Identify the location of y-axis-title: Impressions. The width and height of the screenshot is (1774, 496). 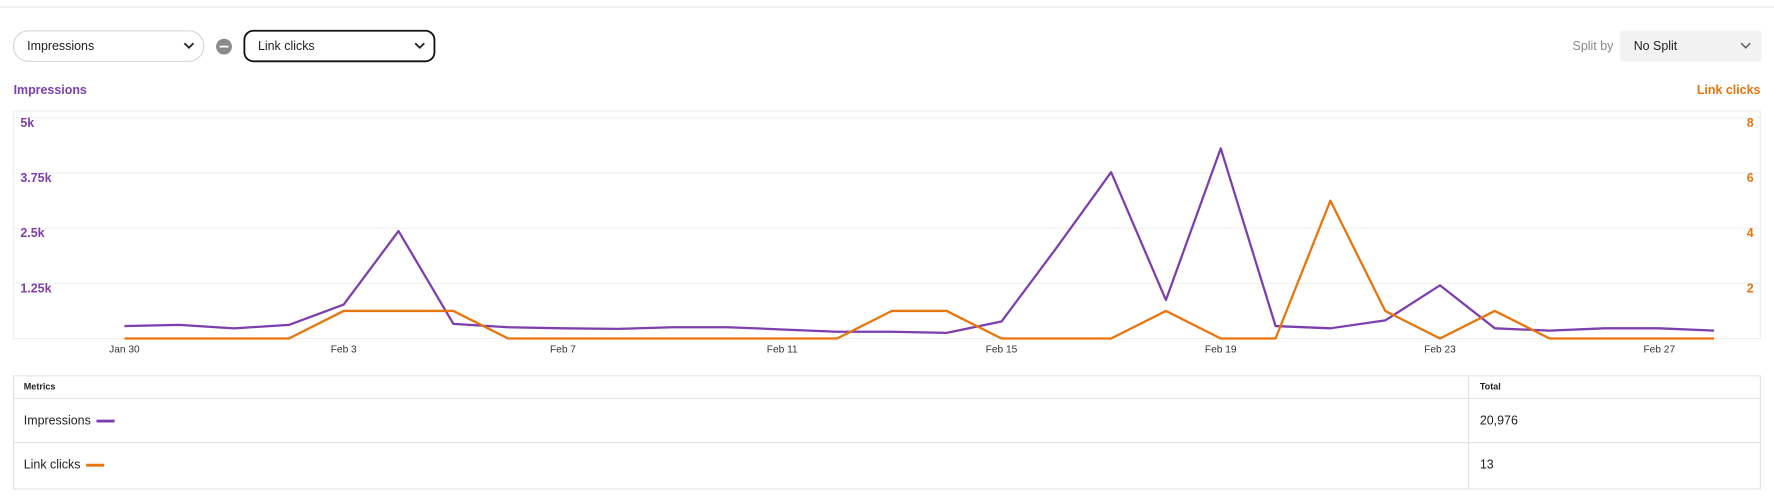
(50, 90).